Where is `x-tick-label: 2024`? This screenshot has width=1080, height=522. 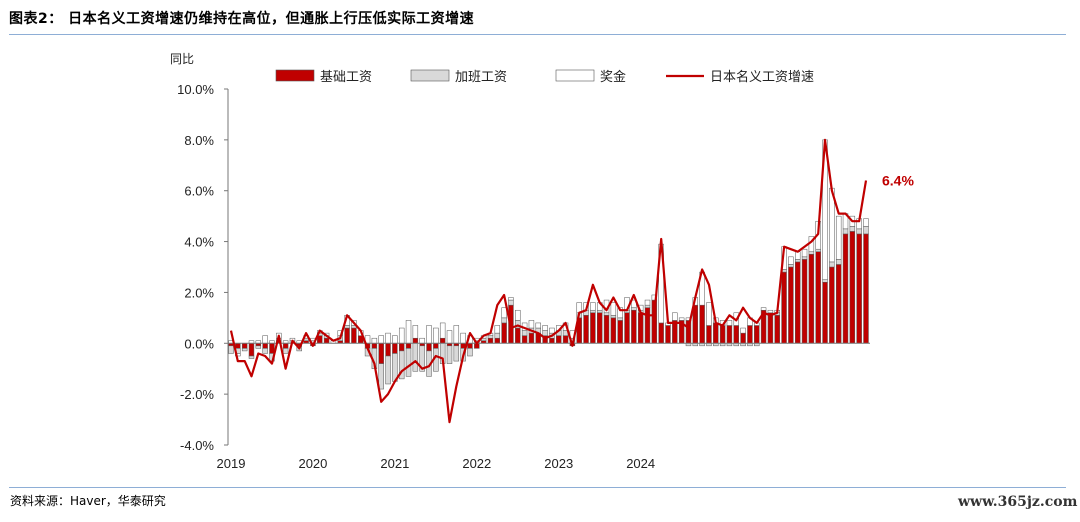 x-tick-label: 2024 is located at coordinates (640, 463).